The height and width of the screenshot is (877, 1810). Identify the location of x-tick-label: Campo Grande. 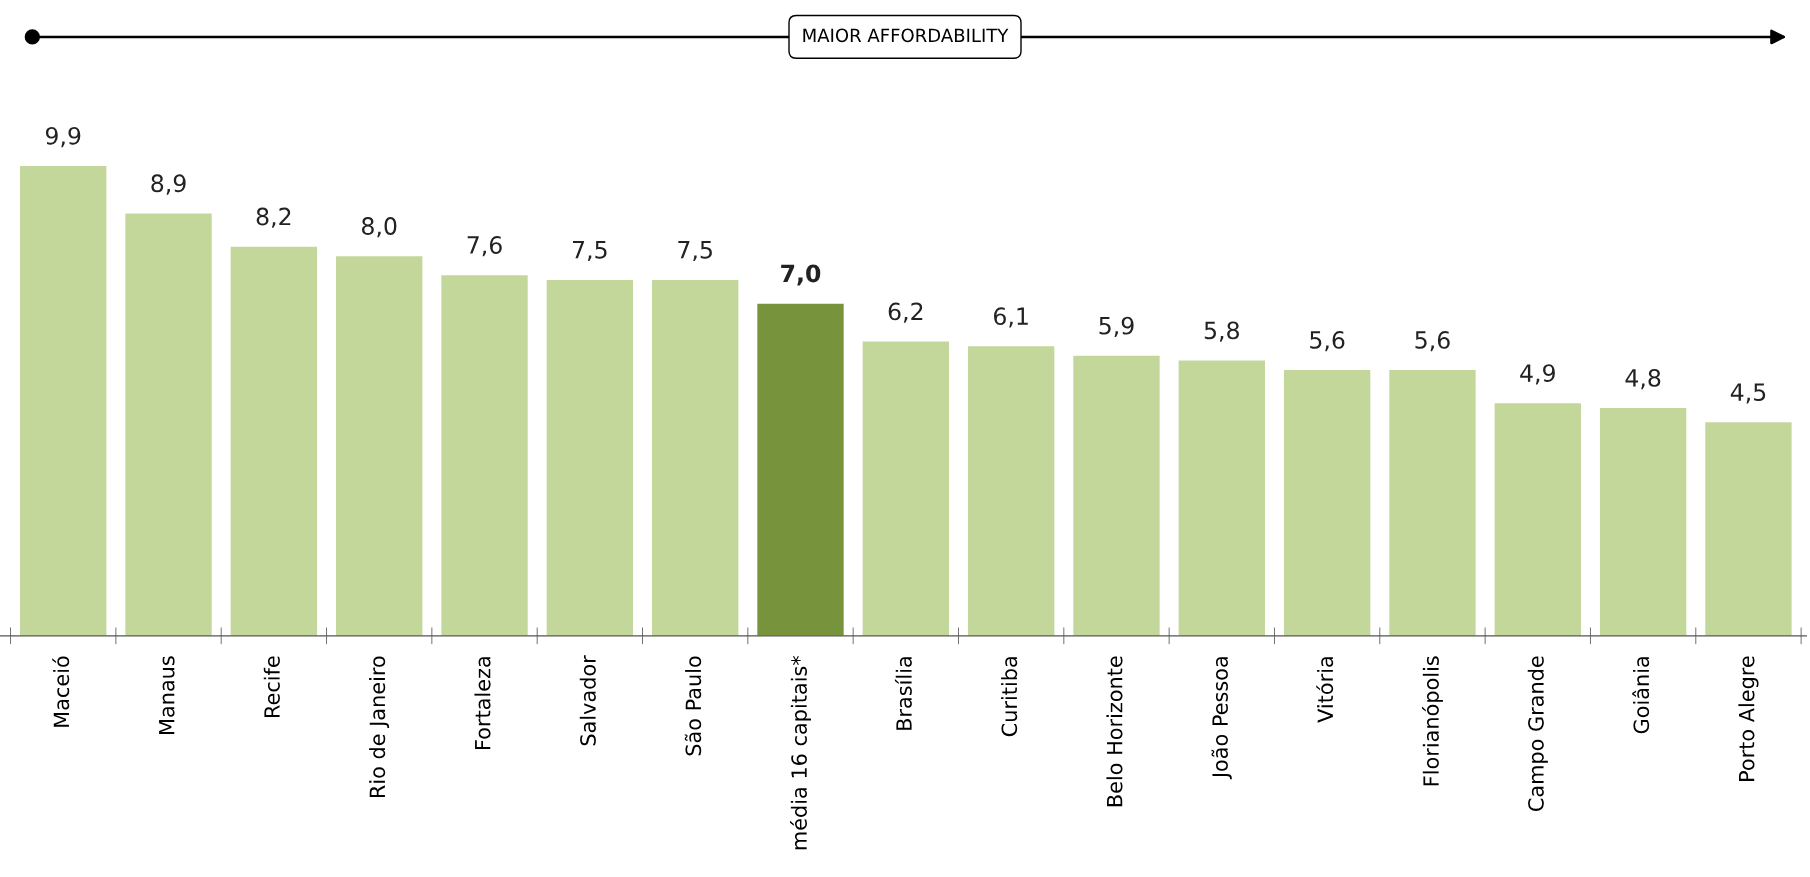
(1537, 734).